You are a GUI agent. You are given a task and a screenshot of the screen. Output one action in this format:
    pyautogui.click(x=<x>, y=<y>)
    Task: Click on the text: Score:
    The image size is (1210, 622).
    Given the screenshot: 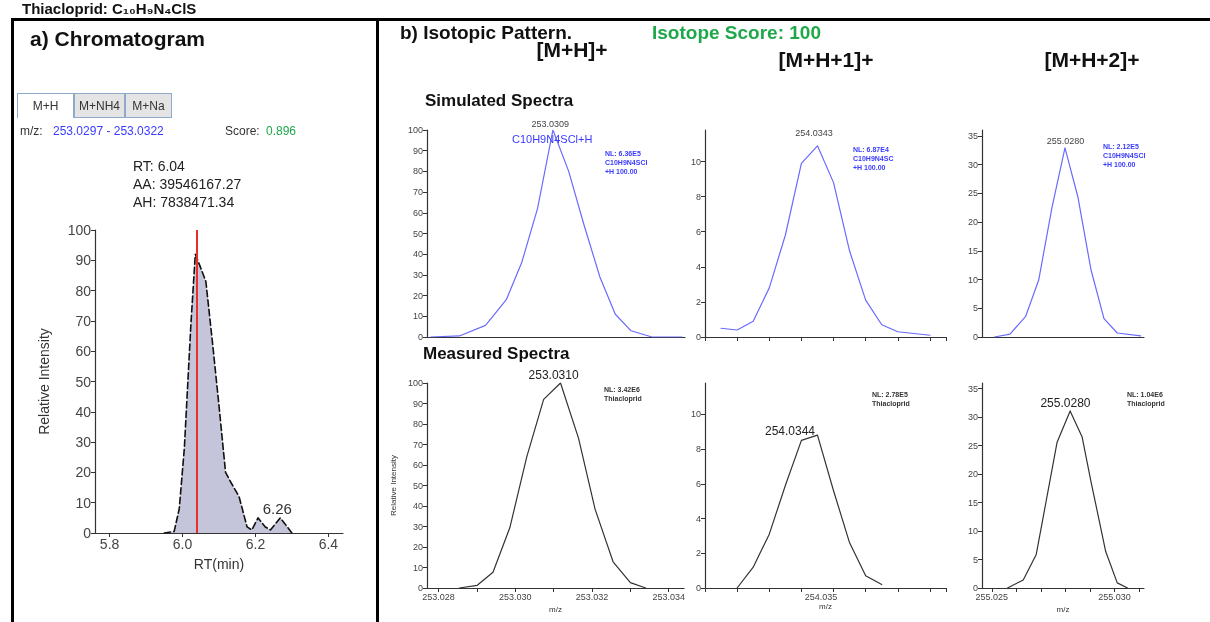 What is the action you would take?
    pyautogui.click(x=242, y=131)
    